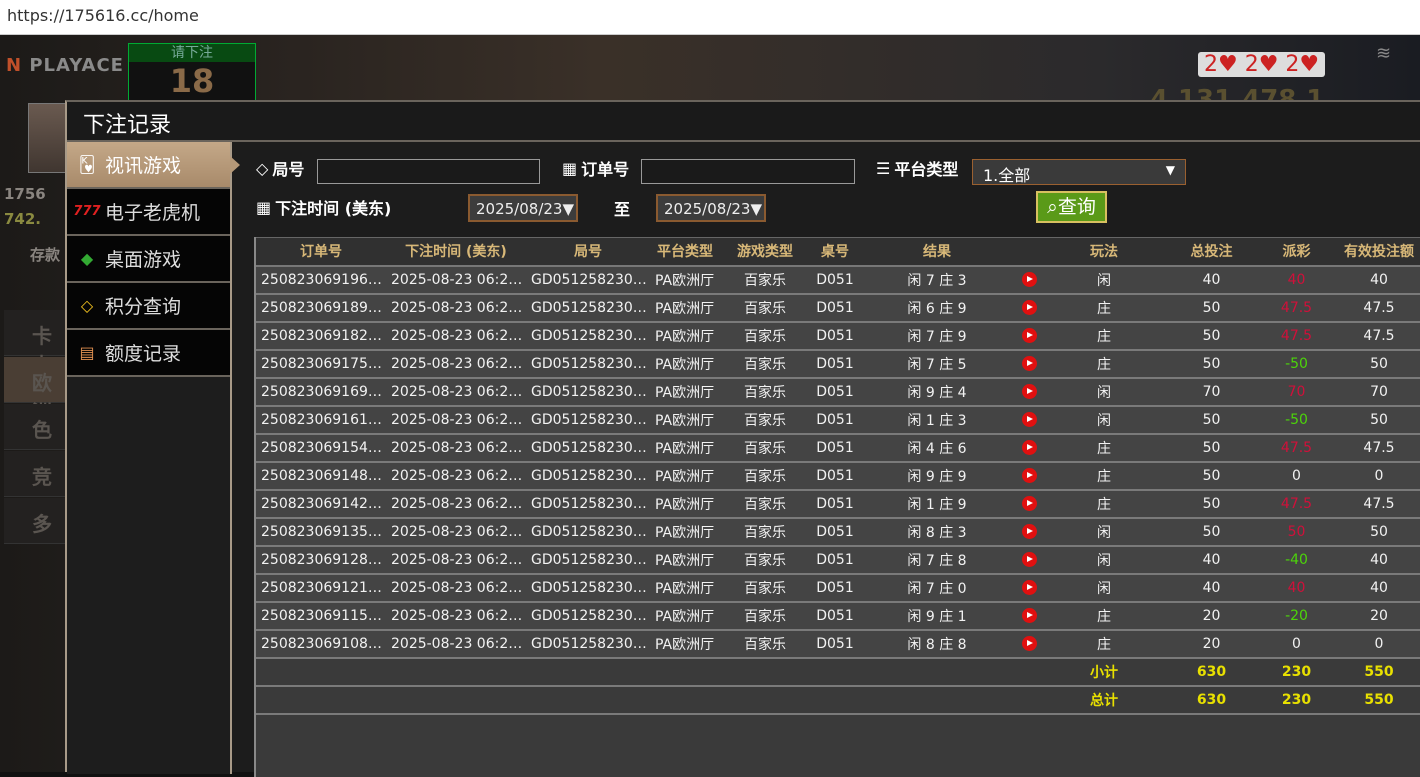 This screenshot has height=777, width=1420. I want to click on document-icon: ▤, so click(87, 352).